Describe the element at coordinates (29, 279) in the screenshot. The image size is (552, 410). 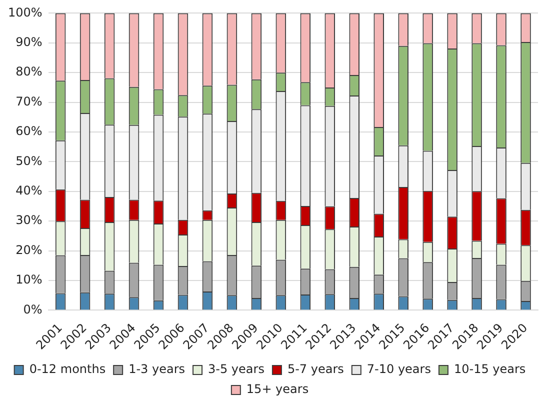
I see `y-tick-label: 10%` at that location.